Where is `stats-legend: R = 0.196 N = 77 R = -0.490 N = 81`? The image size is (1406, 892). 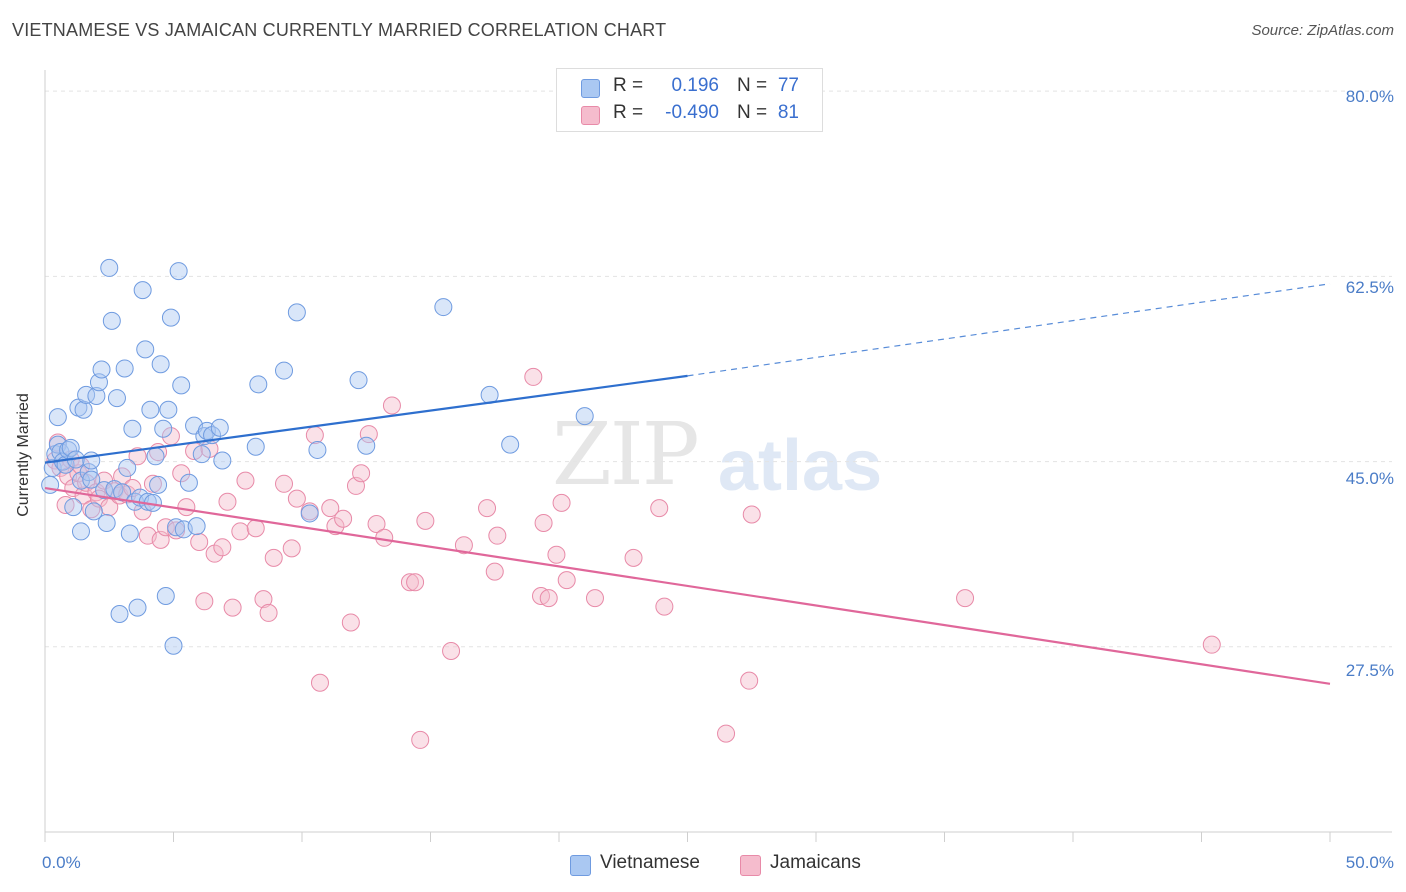
stats-legend: R = 0.196 N = 77 R = -0.490 N = 81 is located at coordinates (689, 100).